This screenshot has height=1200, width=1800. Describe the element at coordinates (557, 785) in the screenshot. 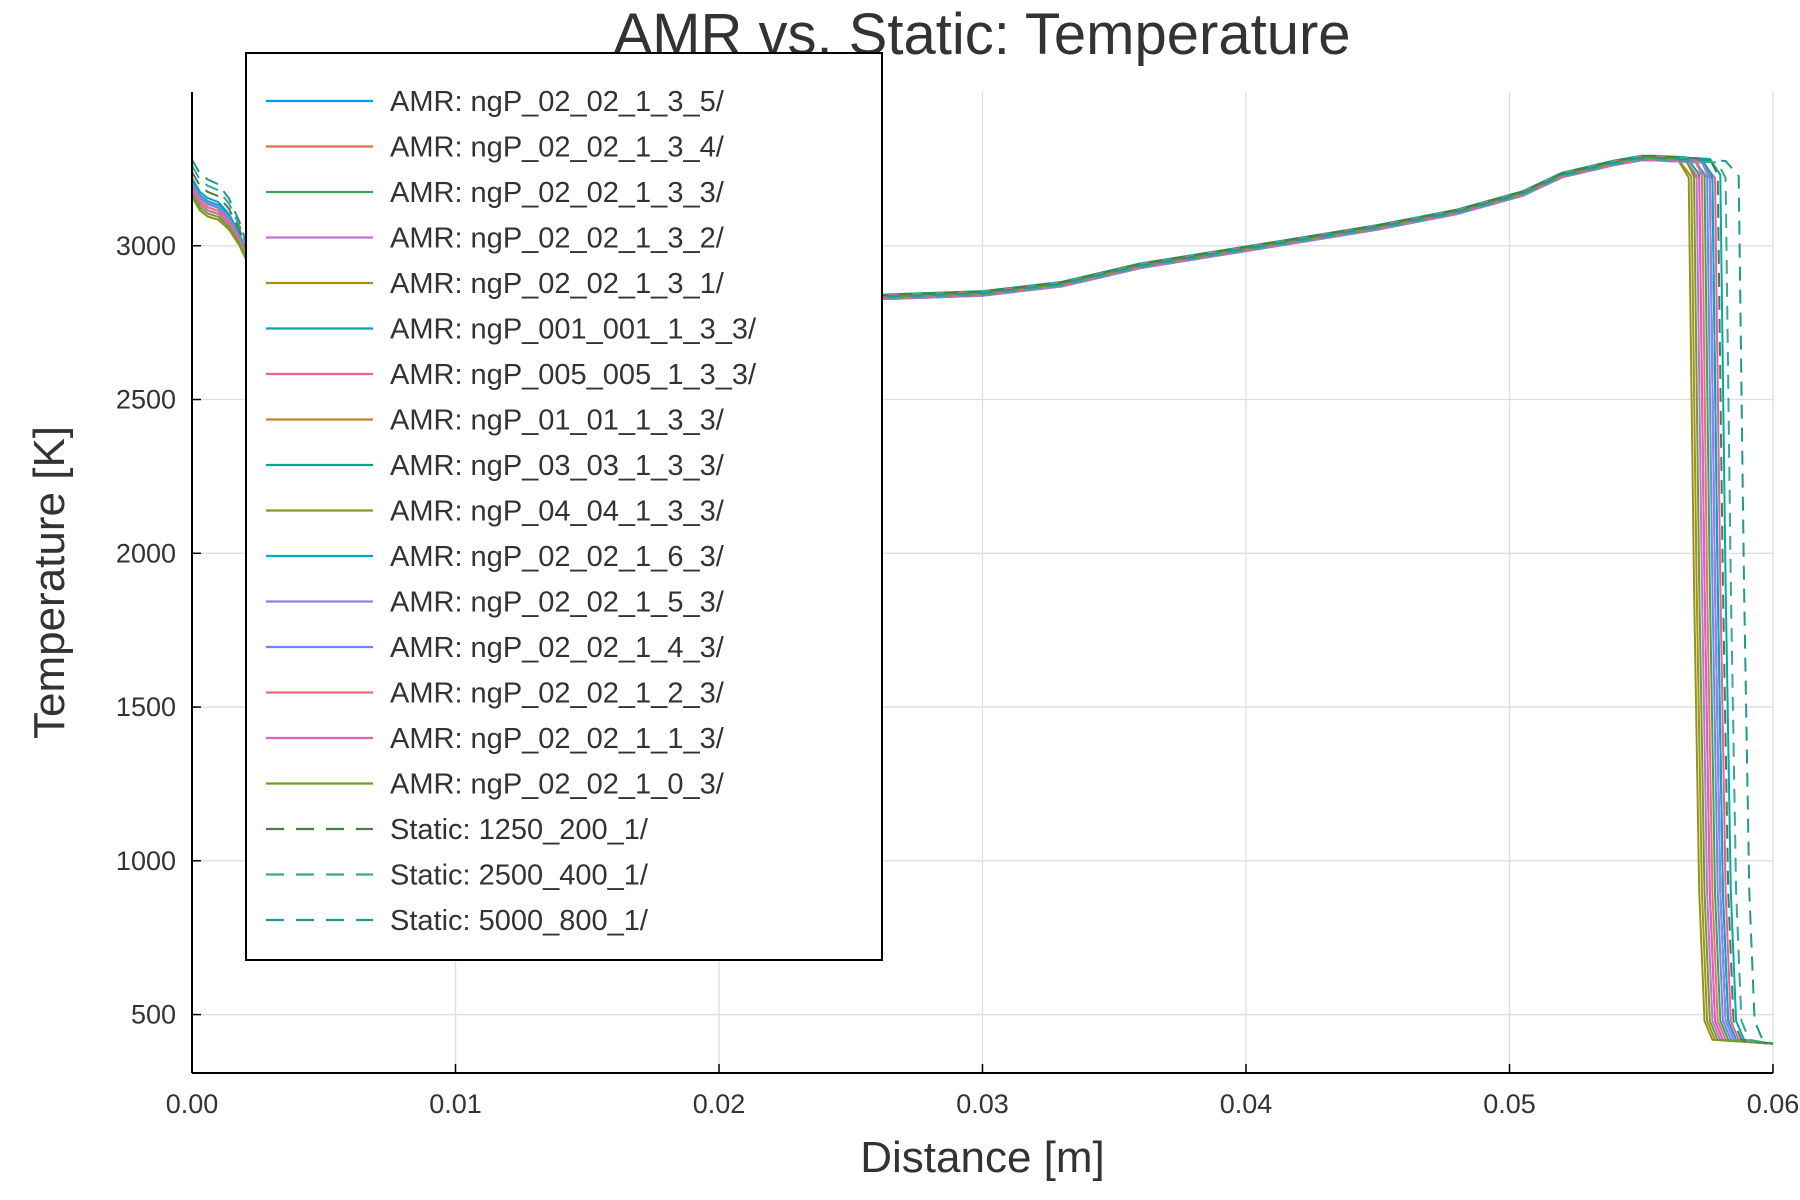

I see `legend-label-16: AMR: ngP_02_02_1_0_3/` at that location.